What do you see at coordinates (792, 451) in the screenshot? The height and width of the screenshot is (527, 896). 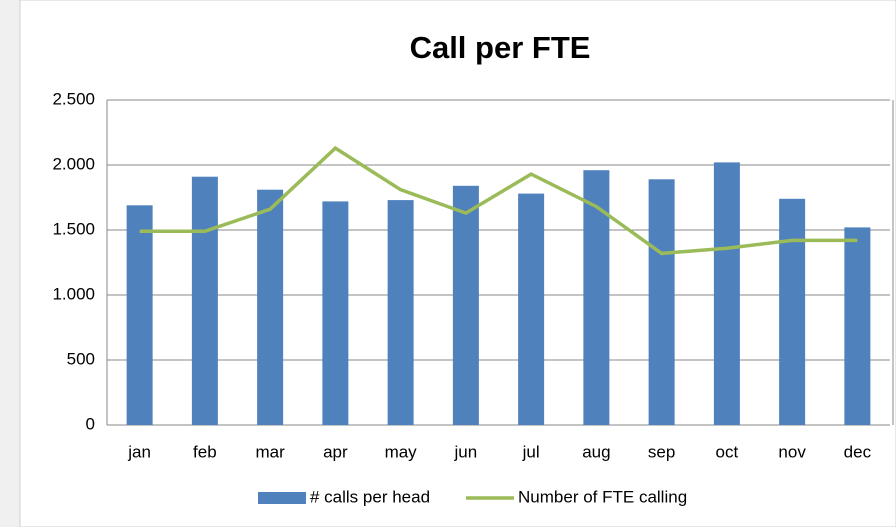 I see `x-tick-label: nov` at bounding box center [792, 451].